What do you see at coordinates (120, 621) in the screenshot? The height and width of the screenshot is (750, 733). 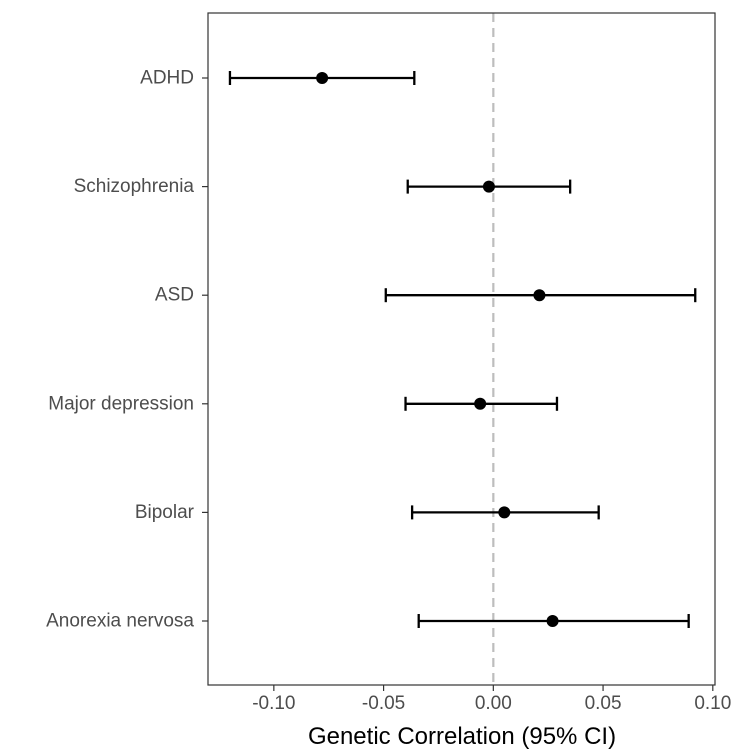 I see `y-tick-label: Anorexia nervosa` at bounding box center [120, 621].